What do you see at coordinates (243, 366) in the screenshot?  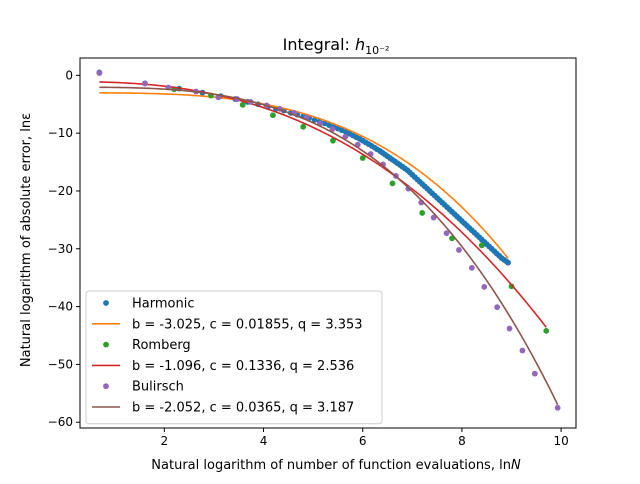 I see `legend-label: b = -1.096, c = 0.1336, q = 2.536` at bounding box center [243, 366].